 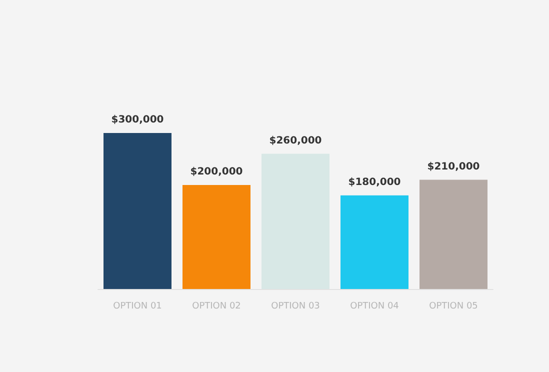 What do you see at coordinates (453, 307) in the screenshot?
I see `x-tick-label: OPTION 05` at bounding box center [453, 307].